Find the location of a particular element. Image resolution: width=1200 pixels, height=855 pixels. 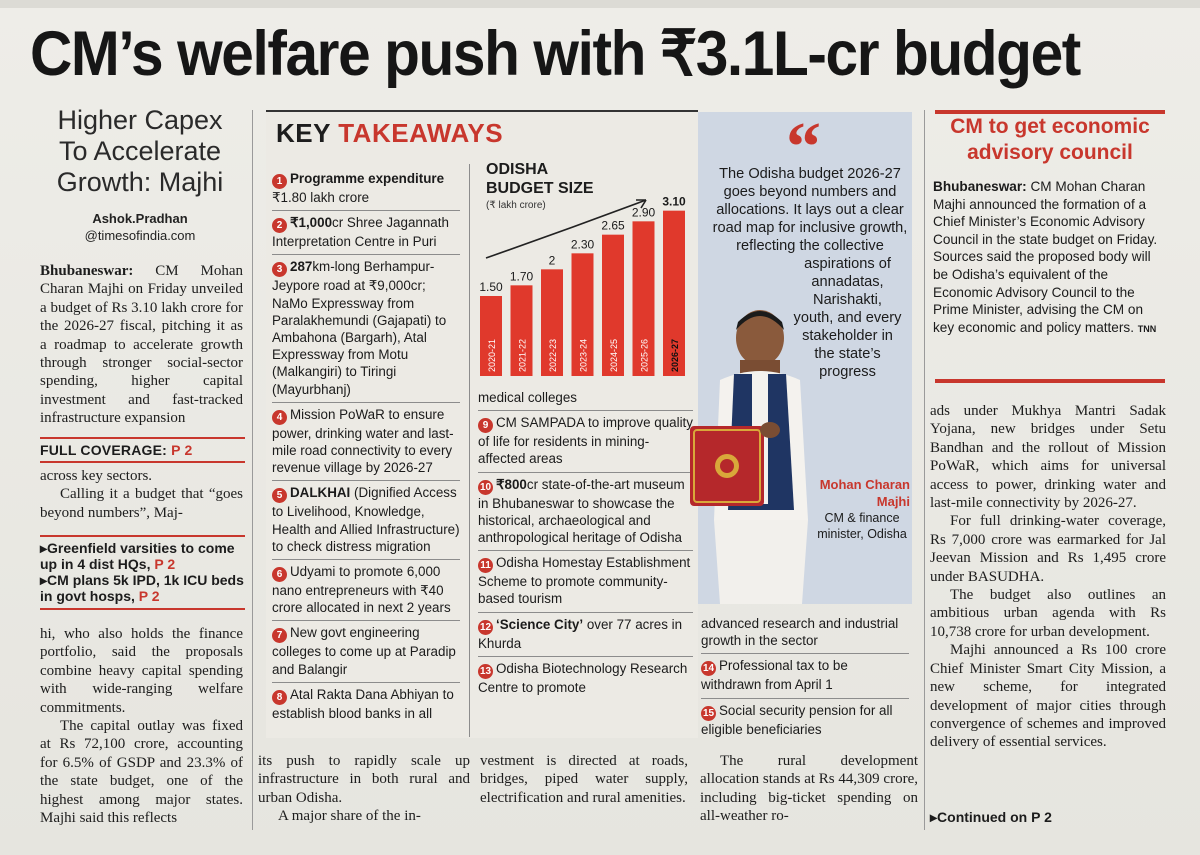

pointer-2-page: P 2 is located at coordinates (149, 596).